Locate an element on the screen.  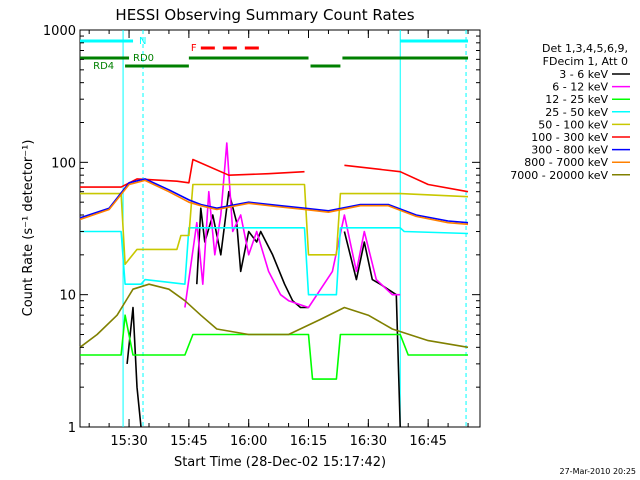
y-tick-label-0: 1 is located at coordinates (72, 428).